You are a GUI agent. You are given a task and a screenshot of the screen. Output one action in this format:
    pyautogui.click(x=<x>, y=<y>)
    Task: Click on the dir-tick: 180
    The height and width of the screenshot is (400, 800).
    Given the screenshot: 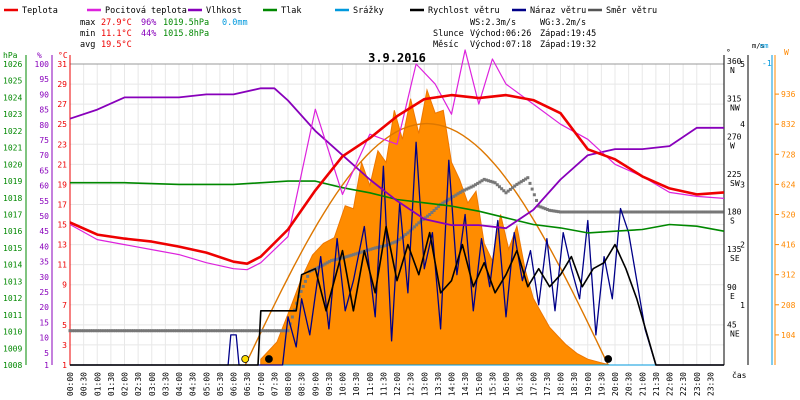 What is the action you would take?
    pyautogui.click(x=734, y=212)
    